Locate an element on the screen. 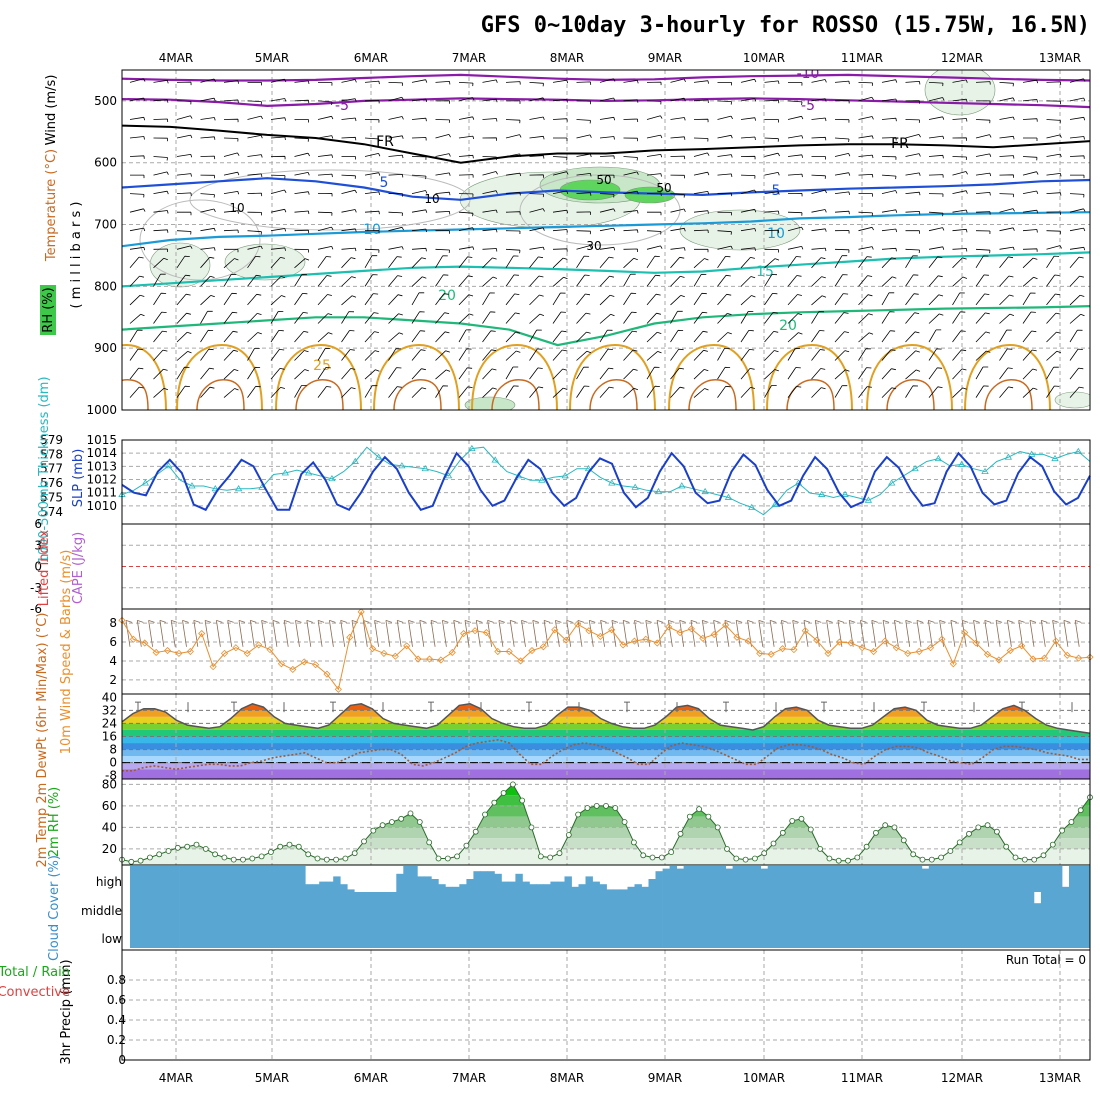  y-tick-label: -3 is located at coordinates (36, 588).